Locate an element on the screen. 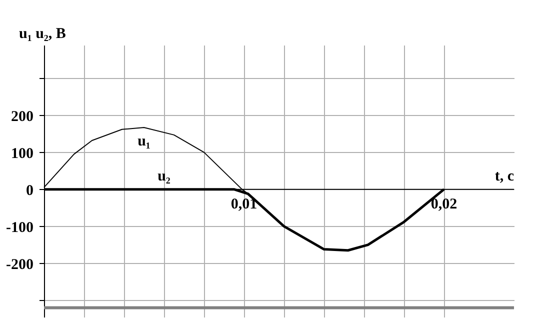 This screenshot has height=328, width=555. x-axis-title: t, c is located at coordinates (504, 176).